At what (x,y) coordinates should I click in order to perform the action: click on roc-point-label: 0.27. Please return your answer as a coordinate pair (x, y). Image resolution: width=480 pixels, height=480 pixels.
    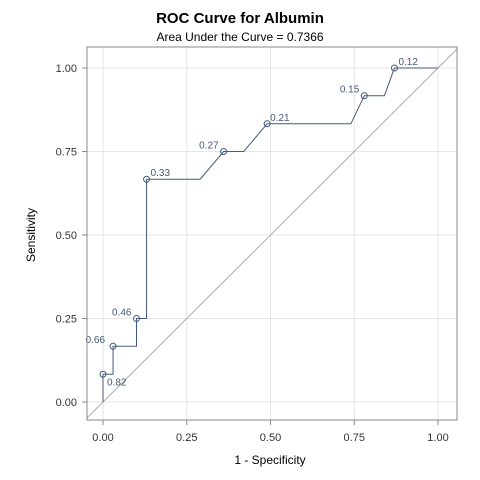
    Looking at the image, I should click on (209, 146).